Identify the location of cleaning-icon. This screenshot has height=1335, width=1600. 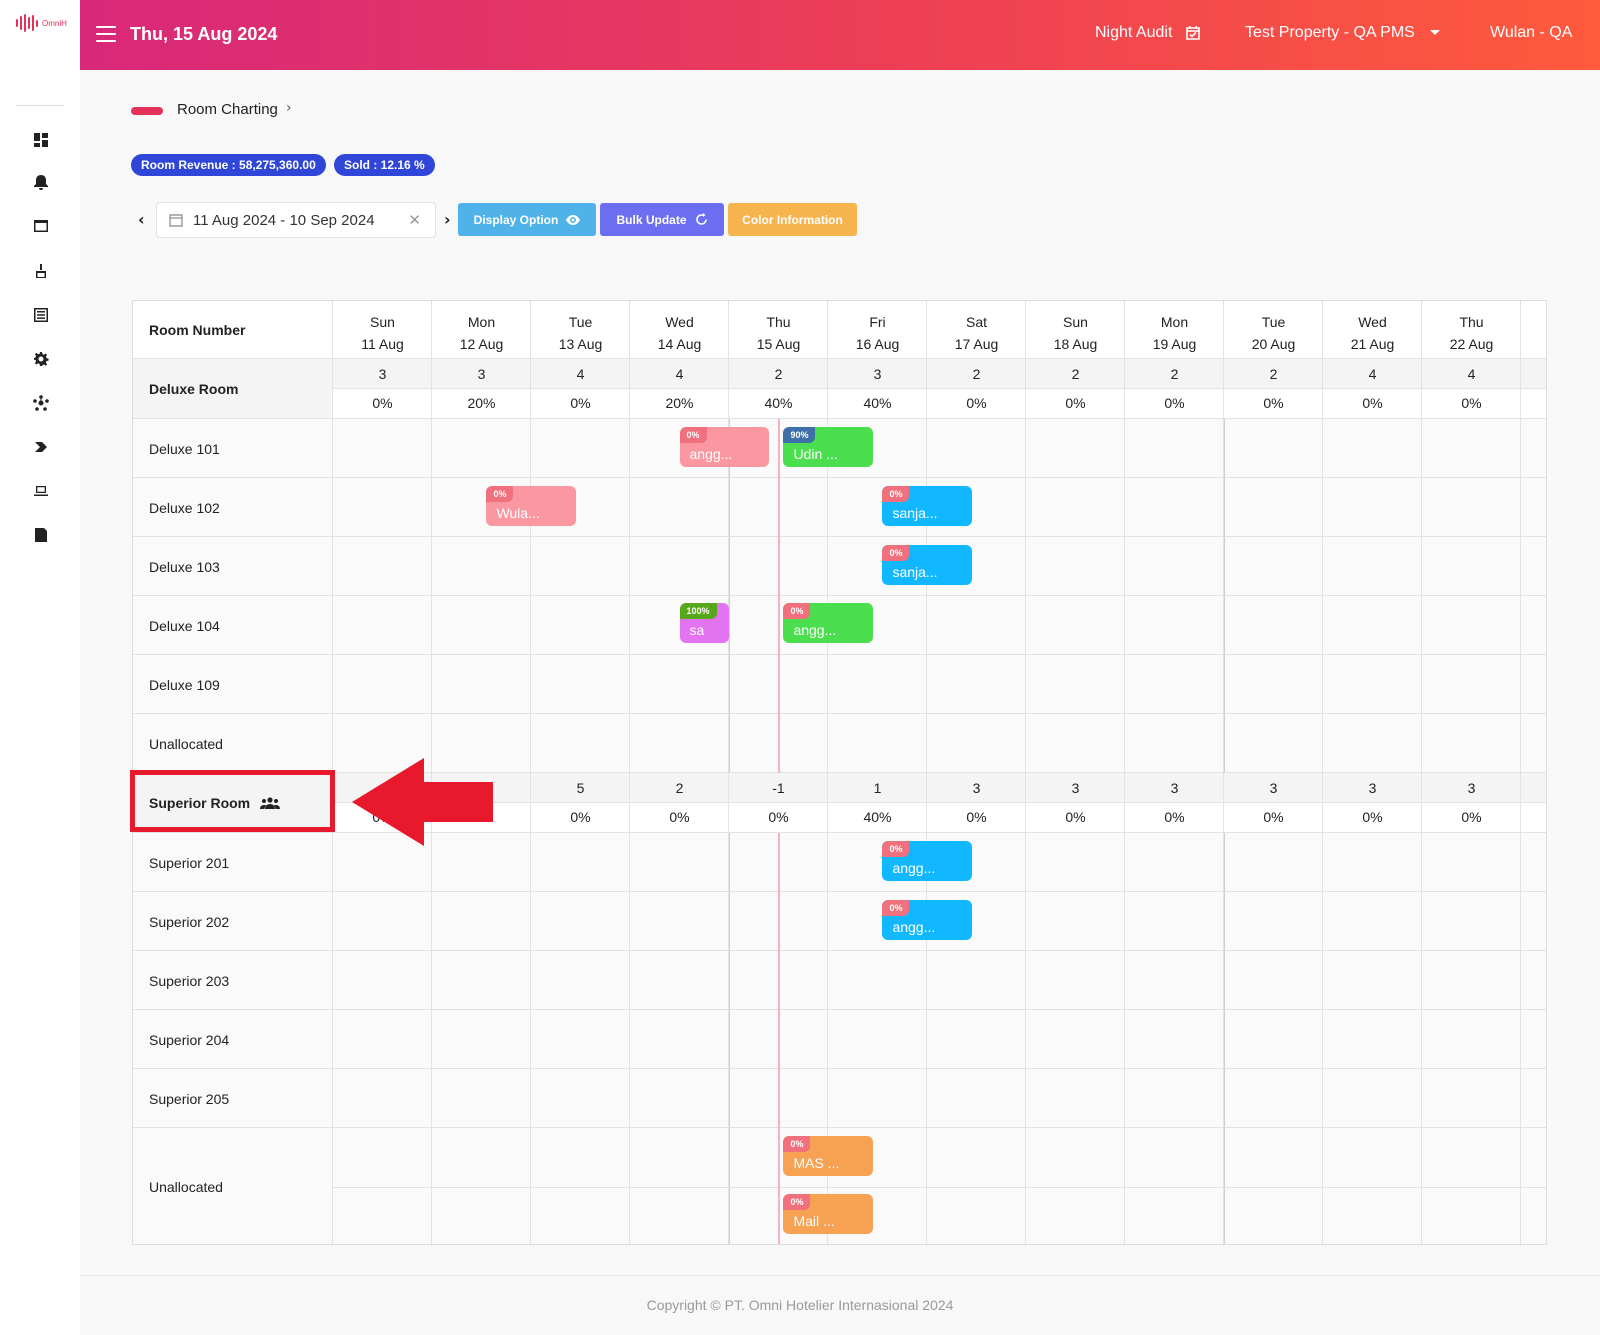
(41, 271).